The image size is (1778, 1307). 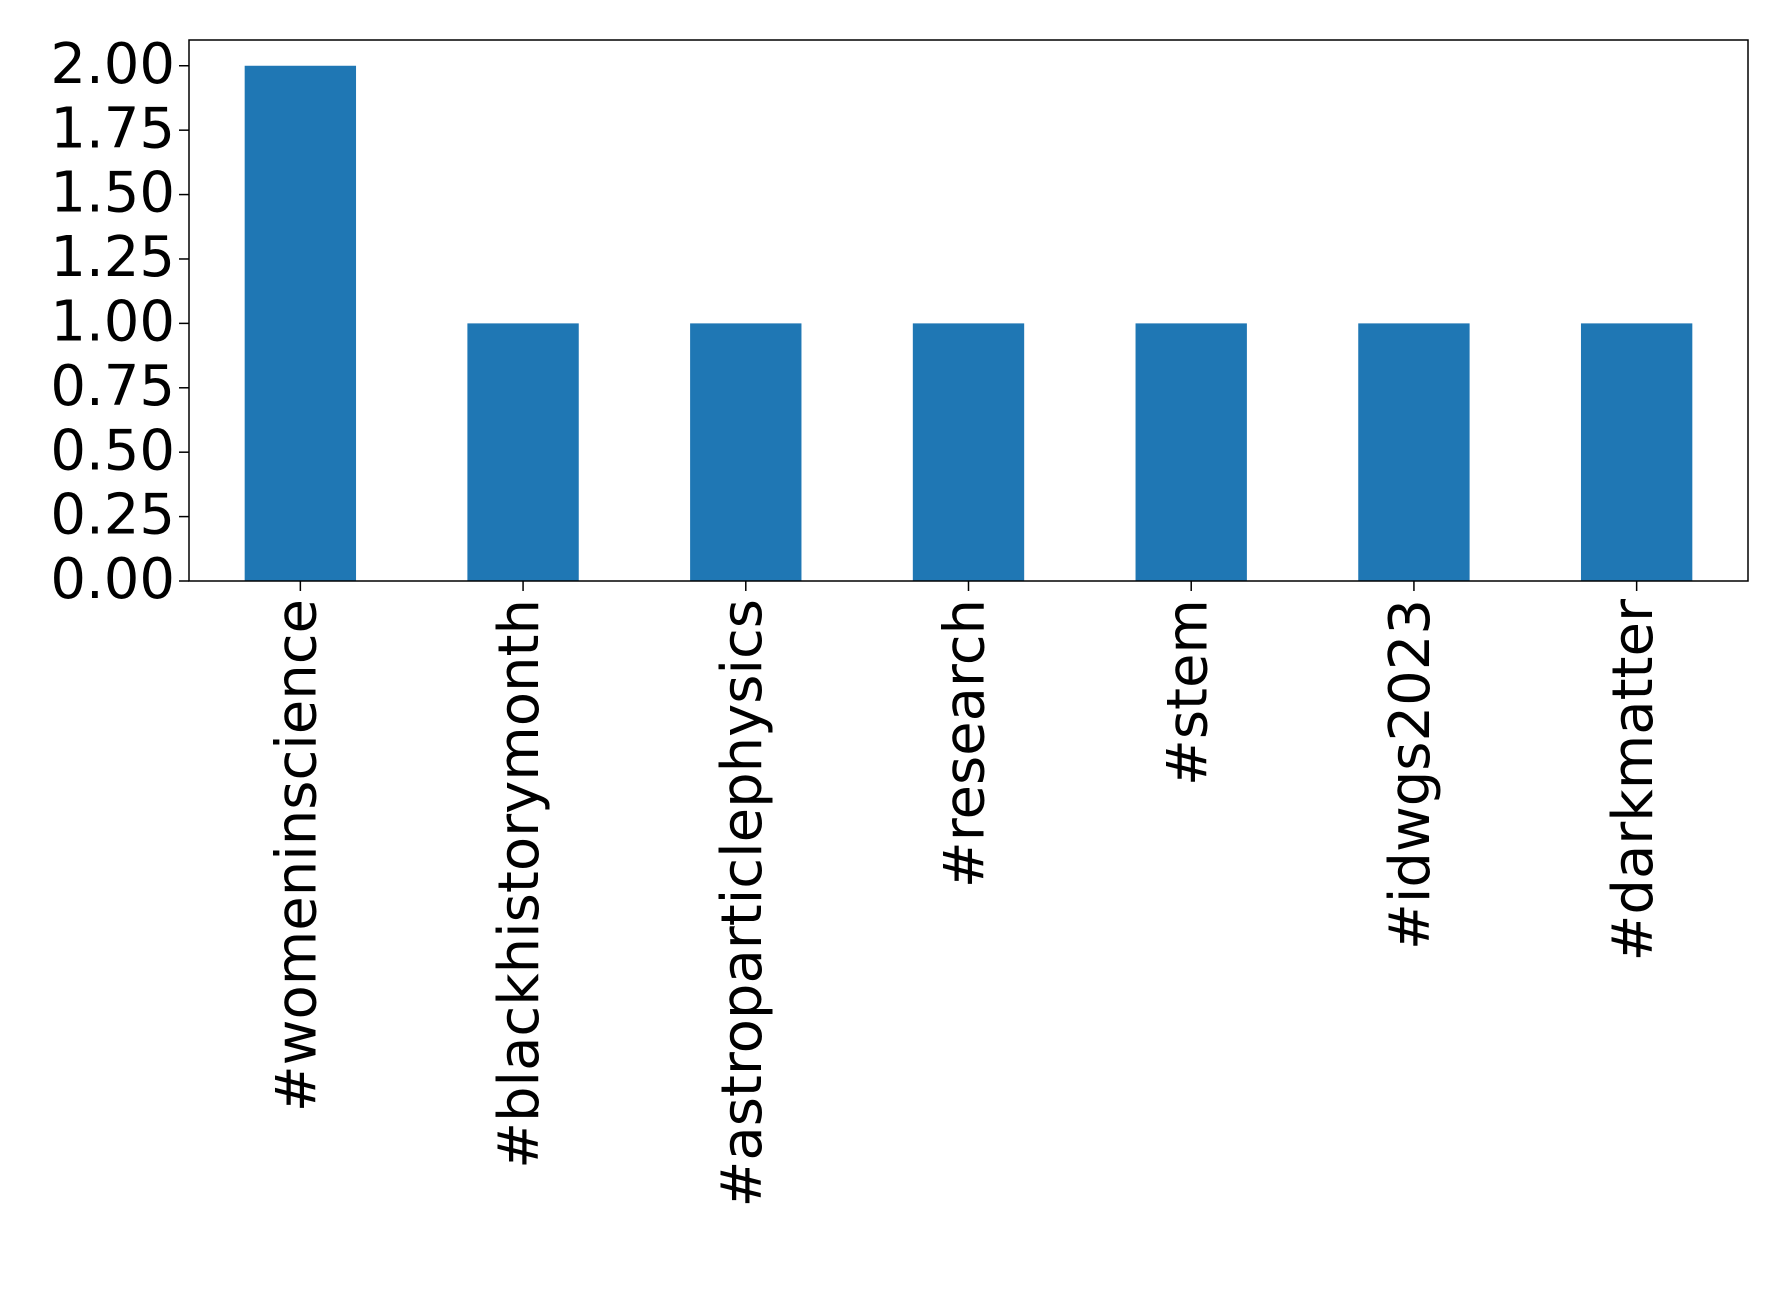 What do you see at coordinates (112, 193) in the screenshot?
I see `y-tick-label: 1.50` at bounding box center [112, 193].